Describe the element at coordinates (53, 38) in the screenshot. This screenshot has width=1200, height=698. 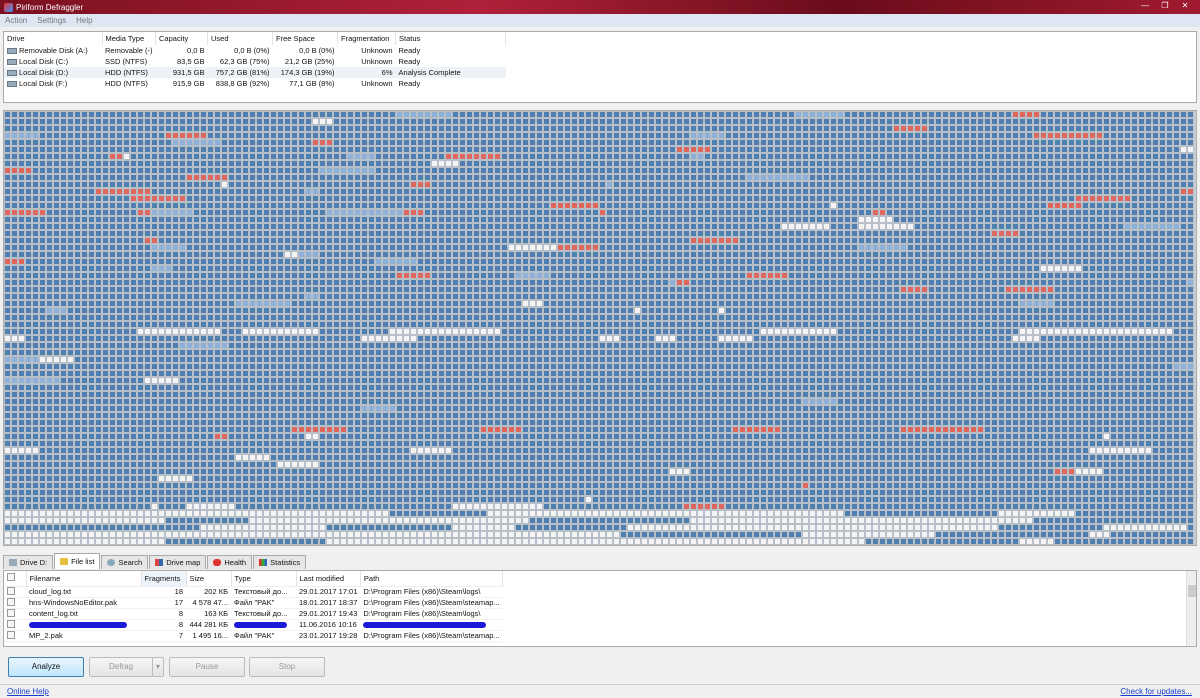
I see `col-drive: Drive` at that location.